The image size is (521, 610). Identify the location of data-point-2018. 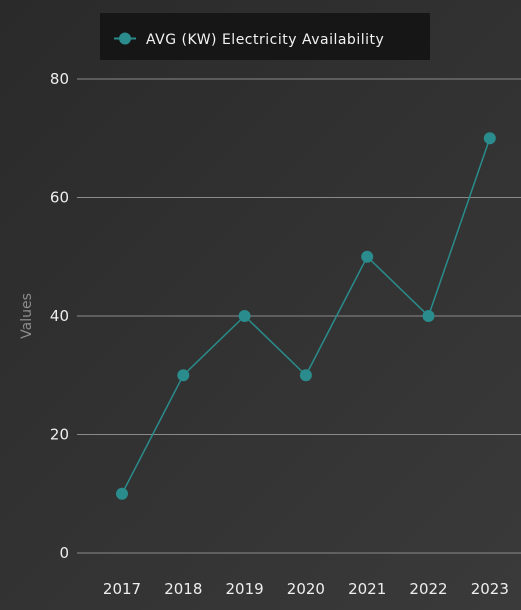
(183, 375).